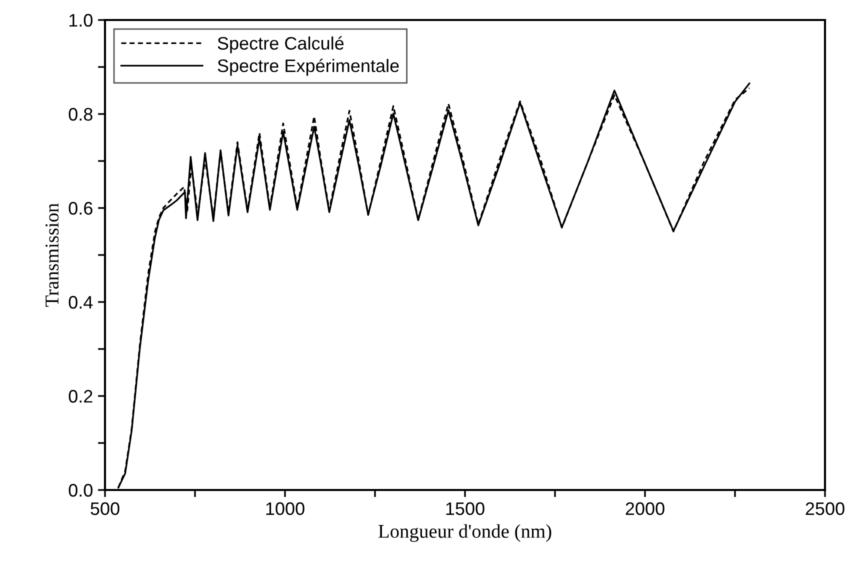  I want to click on y-tick-label: 1.0, so click(80, 20).